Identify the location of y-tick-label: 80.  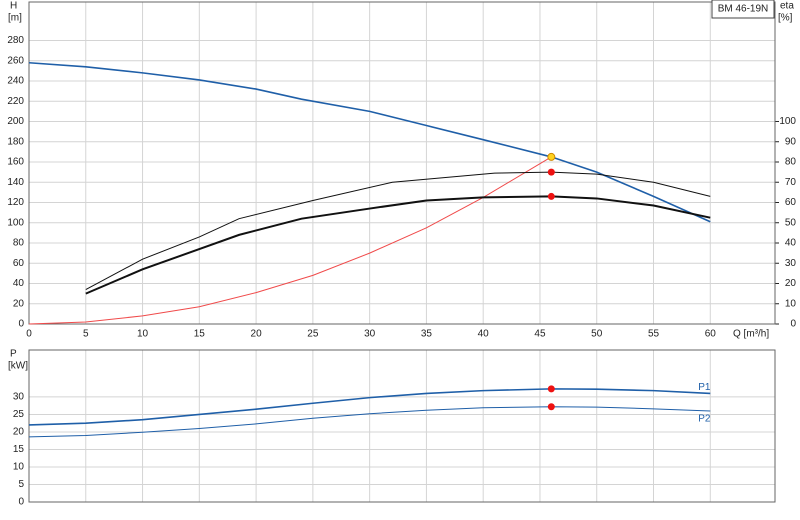
(19, 243).